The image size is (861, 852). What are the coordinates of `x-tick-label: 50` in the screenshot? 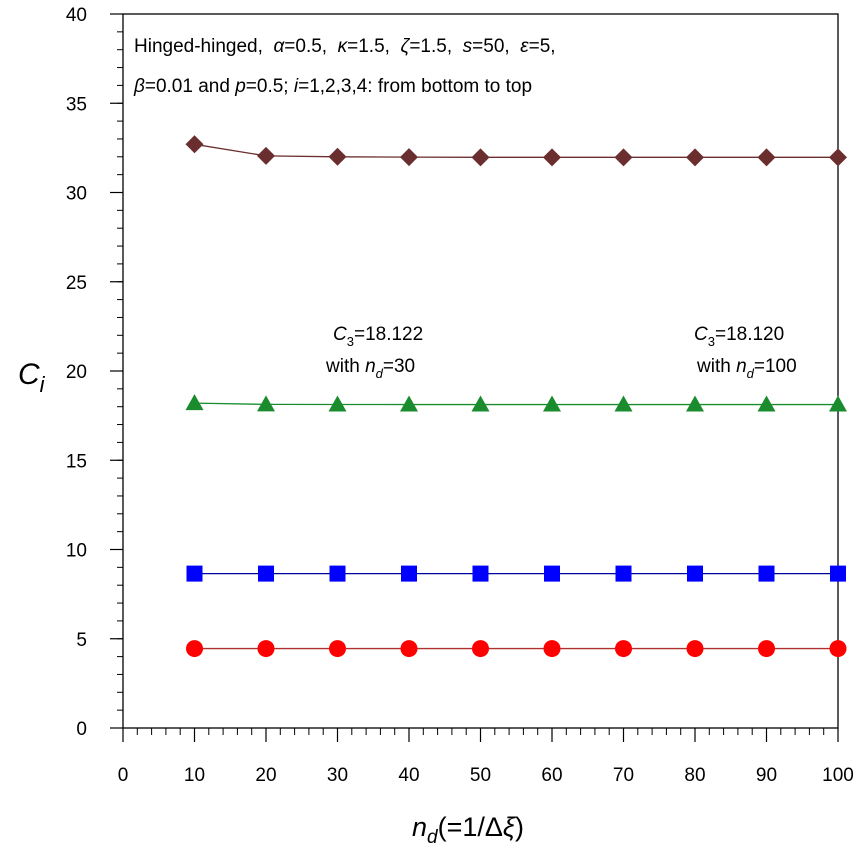 It's located at (480, 775).